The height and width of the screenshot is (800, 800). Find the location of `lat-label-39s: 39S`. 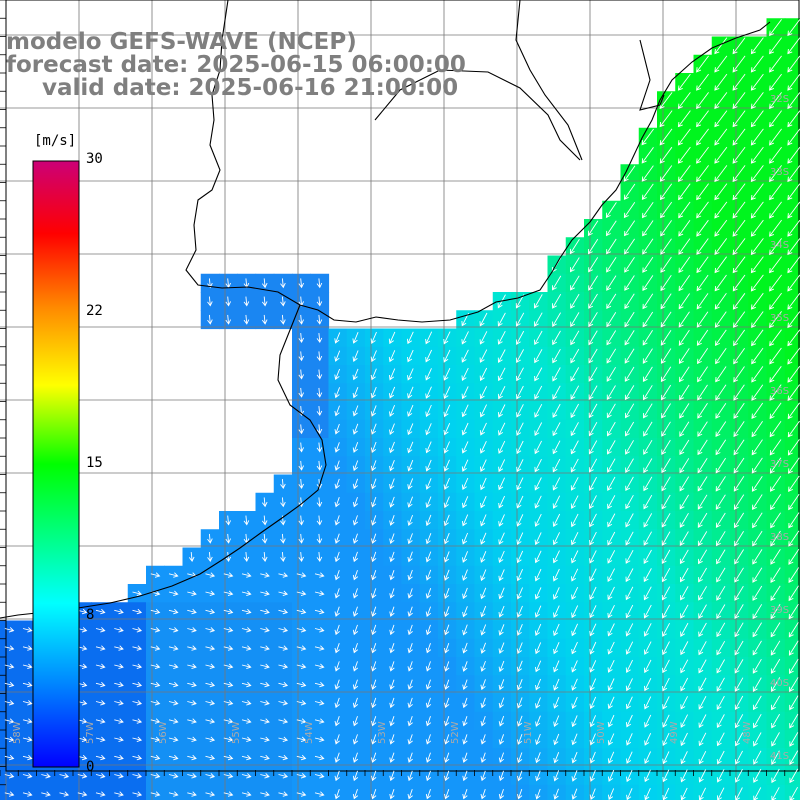

lat-label-39s: 39S is located at coordinates (780, 610).